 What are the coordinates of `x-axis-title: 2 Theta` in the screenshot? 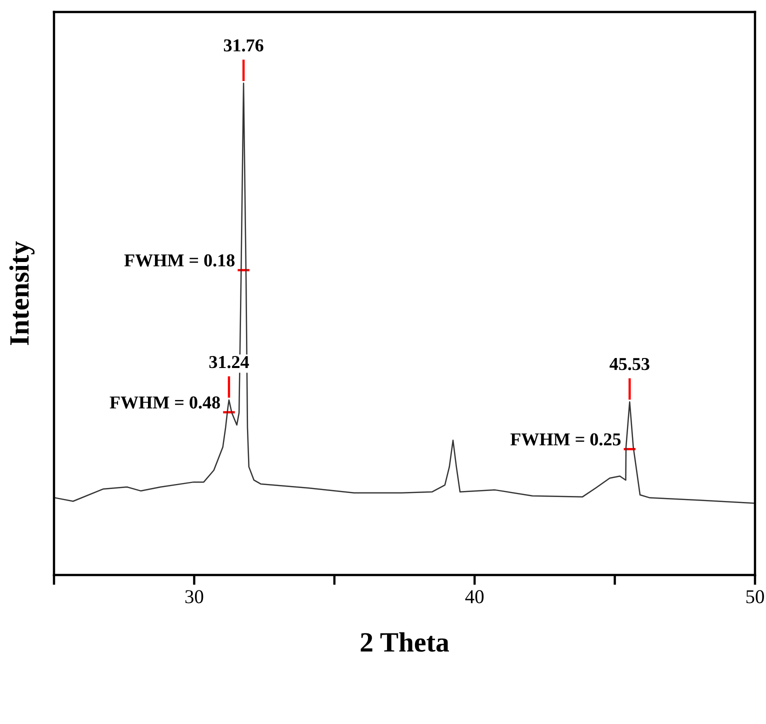 It's located at (404, 642).